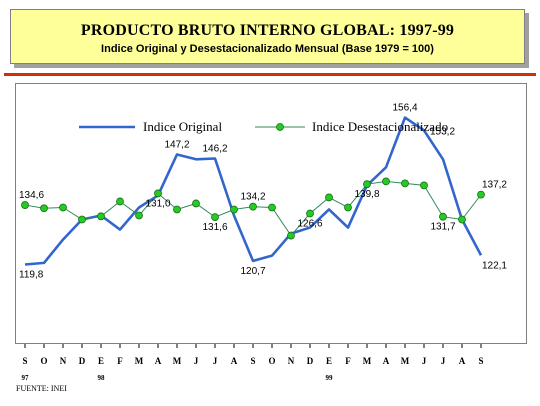  Describe the element at coordinates (157, 203) in the screenshot. I see `data-label: 131,0` at that location.